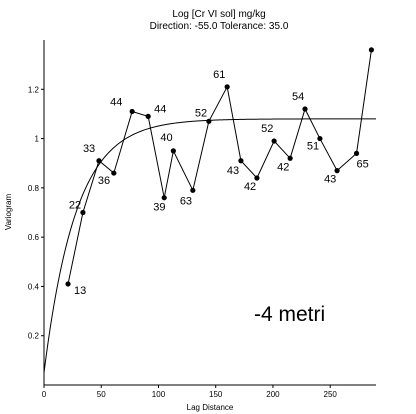 This screenshot has width=416, height=414. What do you see at coordinates (313, 147) in the screenshot?
I see `pair-count-label: 51` at bounding box center [313, 147].